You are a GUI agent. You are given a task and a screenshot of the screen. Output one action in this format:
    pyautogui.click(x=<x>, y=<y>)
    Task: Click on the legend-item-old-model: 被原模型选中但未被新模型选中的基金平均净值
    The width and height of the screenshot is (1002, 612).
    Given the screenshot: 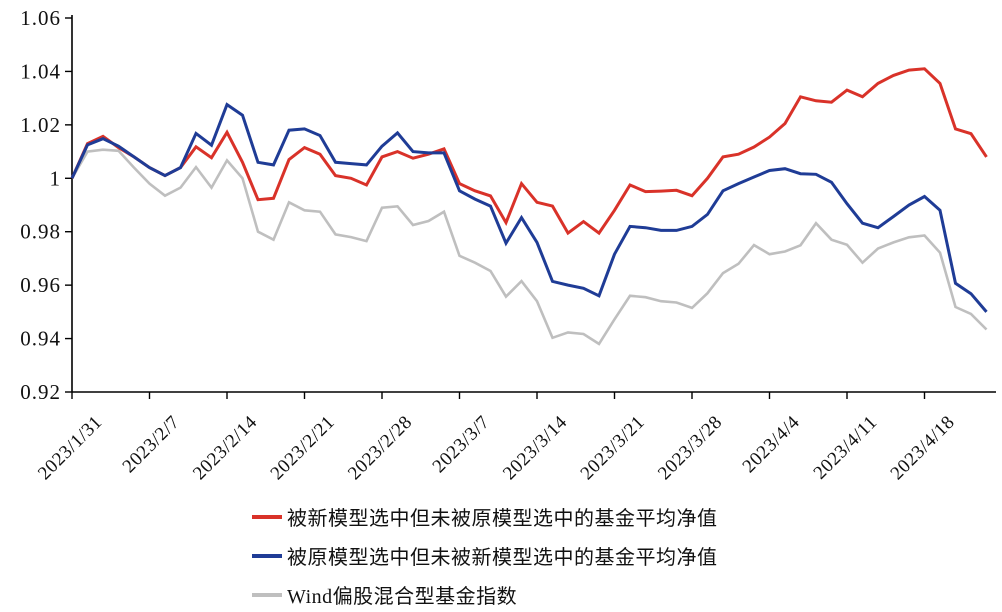 What is the action you would take?
    pyautogui.click(x=485, y=556)
    